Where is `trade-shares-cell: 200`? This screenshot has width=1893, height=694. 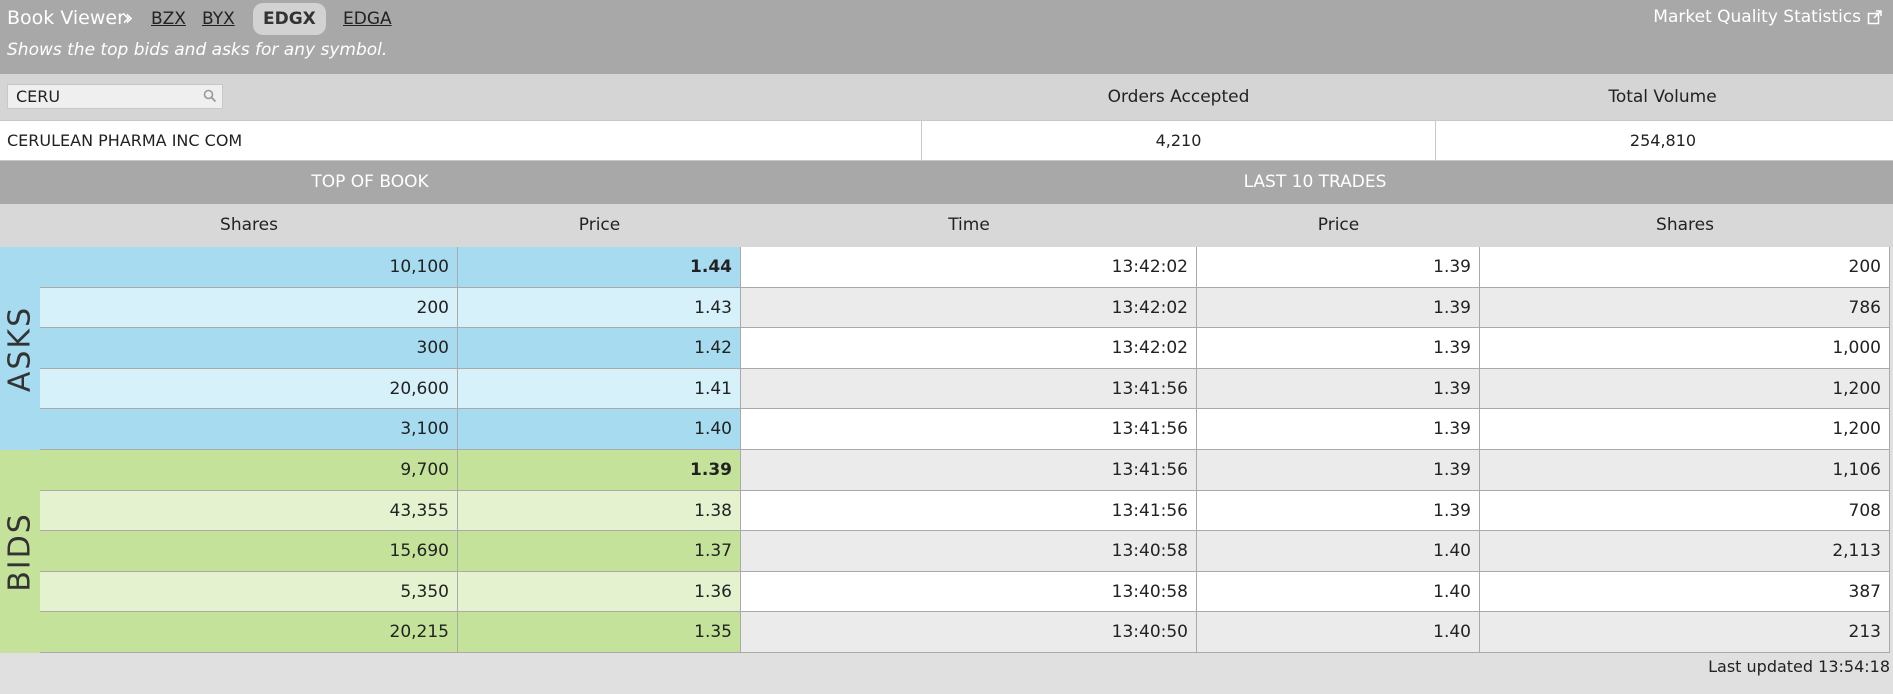
trade-shares-cell: 200 is located at coordinates (1685, 267).